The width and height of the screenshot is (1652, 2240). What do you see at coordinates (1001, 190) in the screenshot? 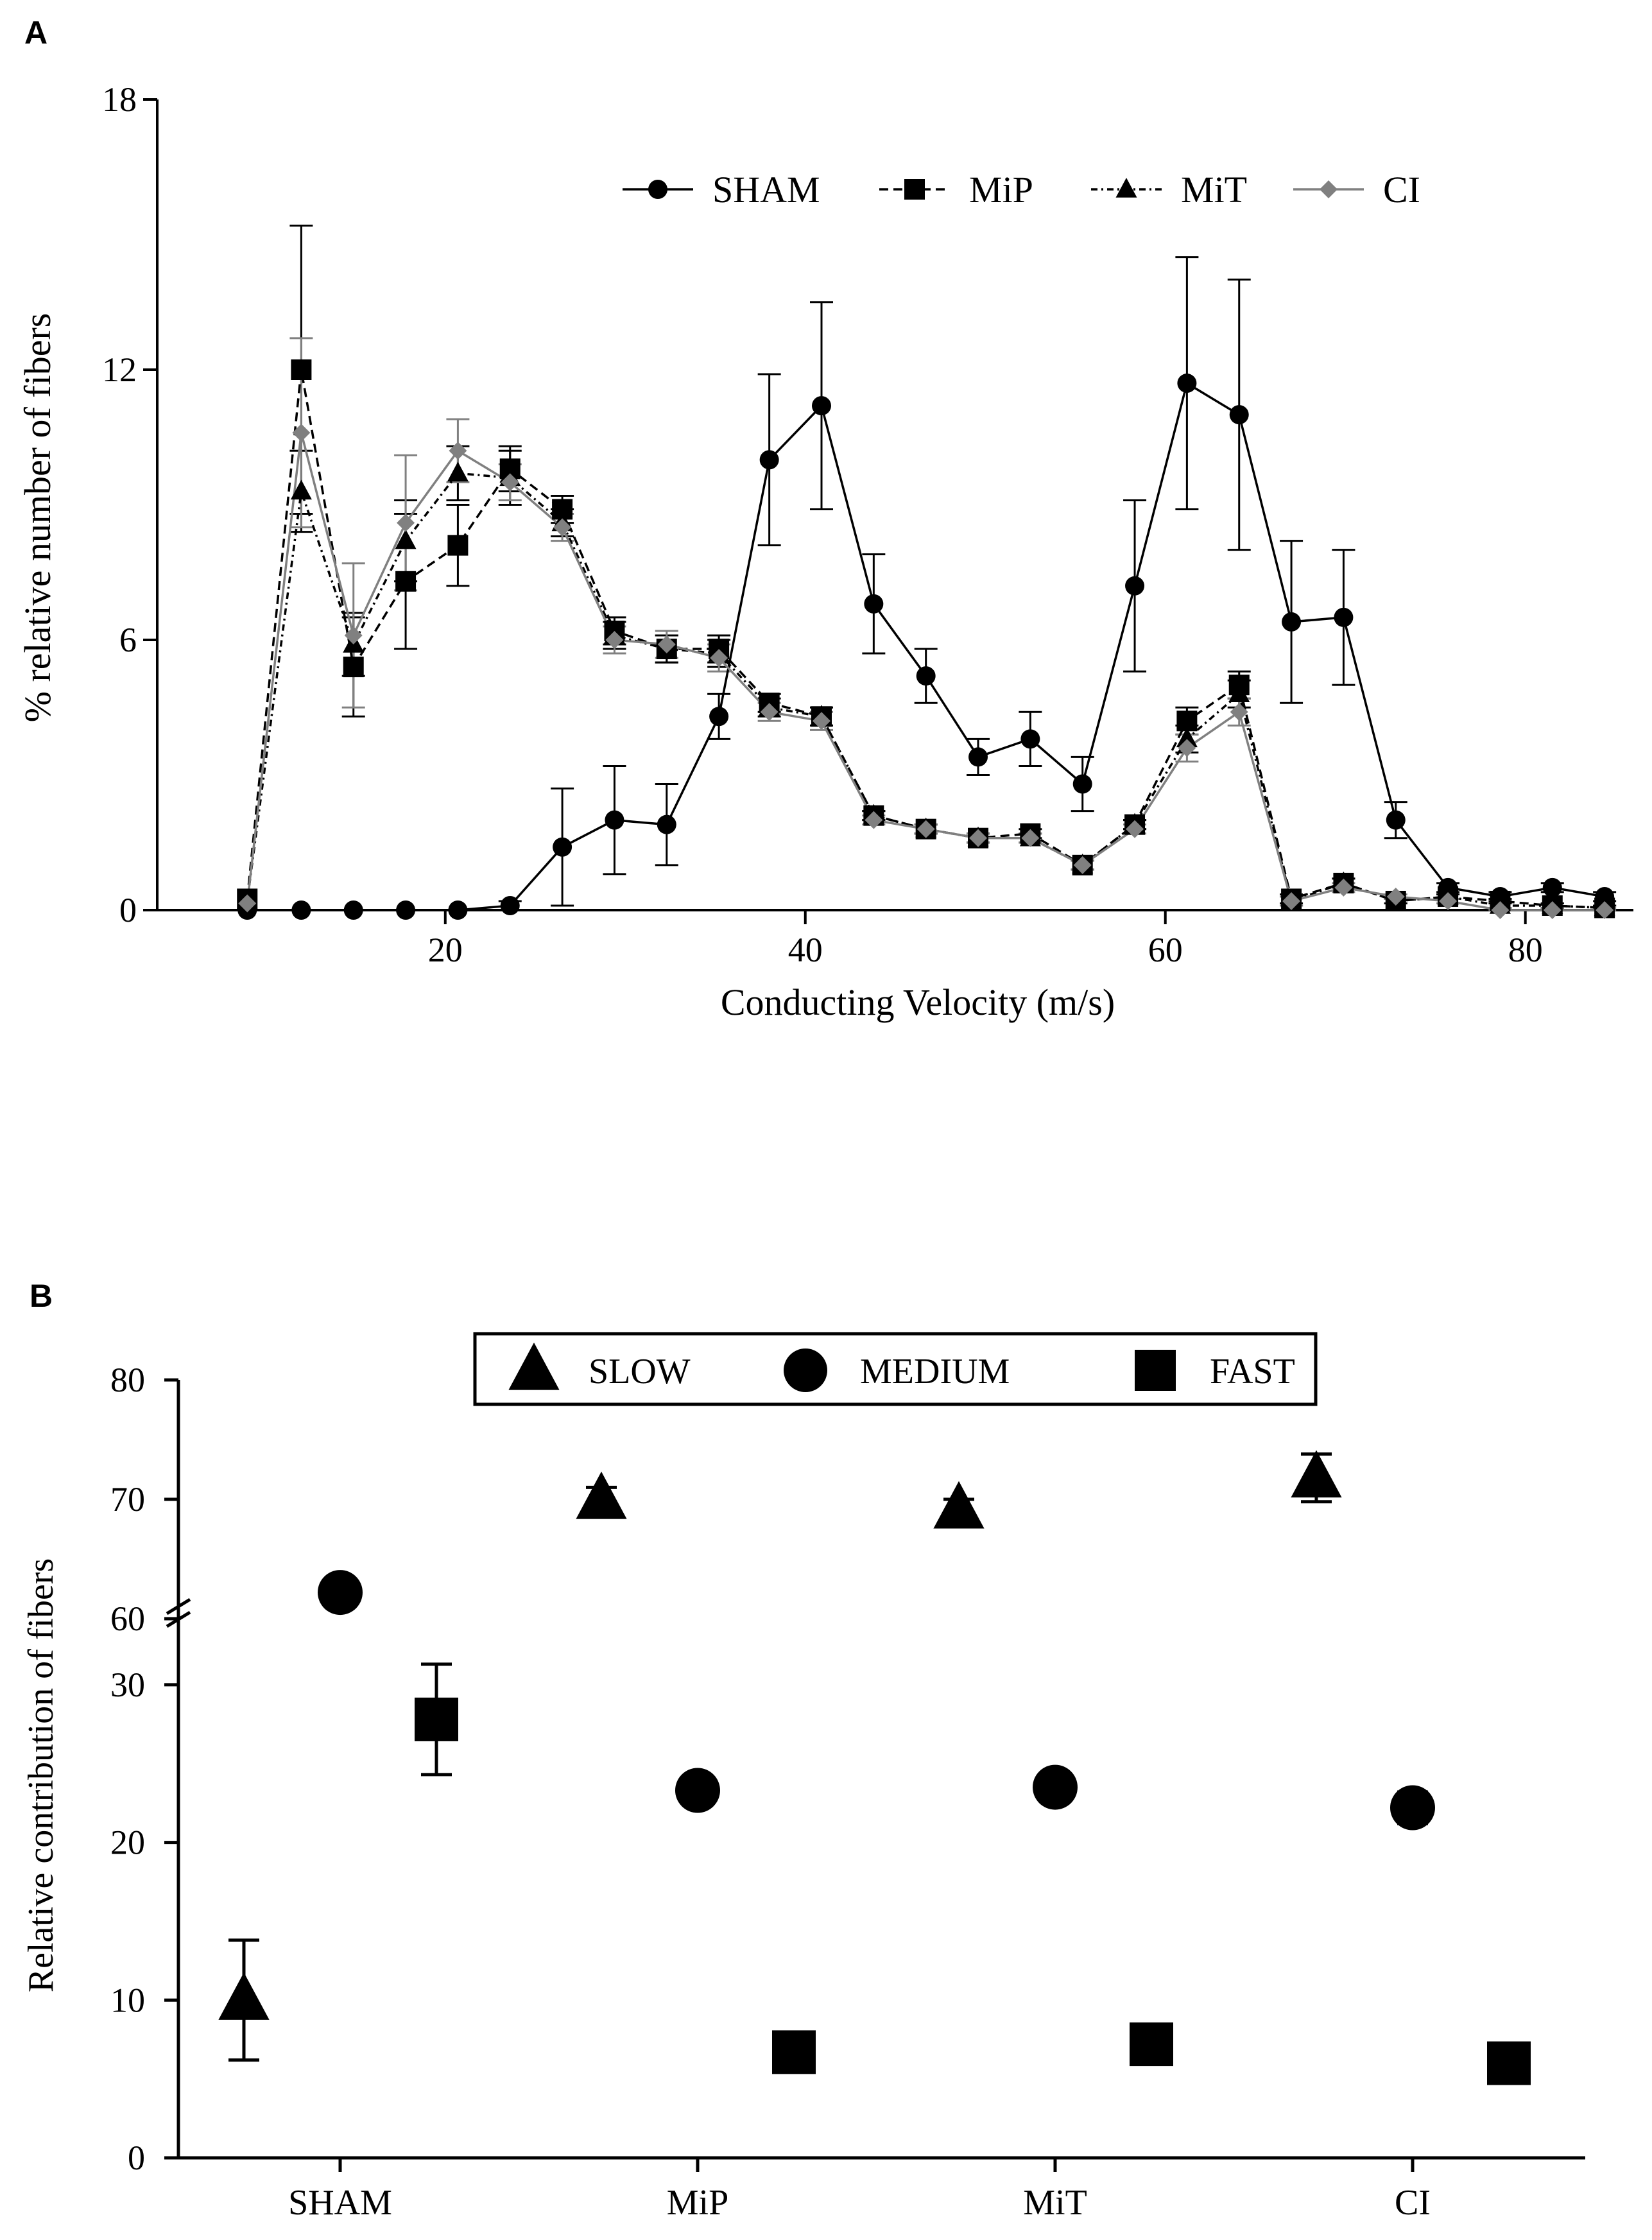
I see `legend-label-mip: MiP` at bounding box center [1001, 190].